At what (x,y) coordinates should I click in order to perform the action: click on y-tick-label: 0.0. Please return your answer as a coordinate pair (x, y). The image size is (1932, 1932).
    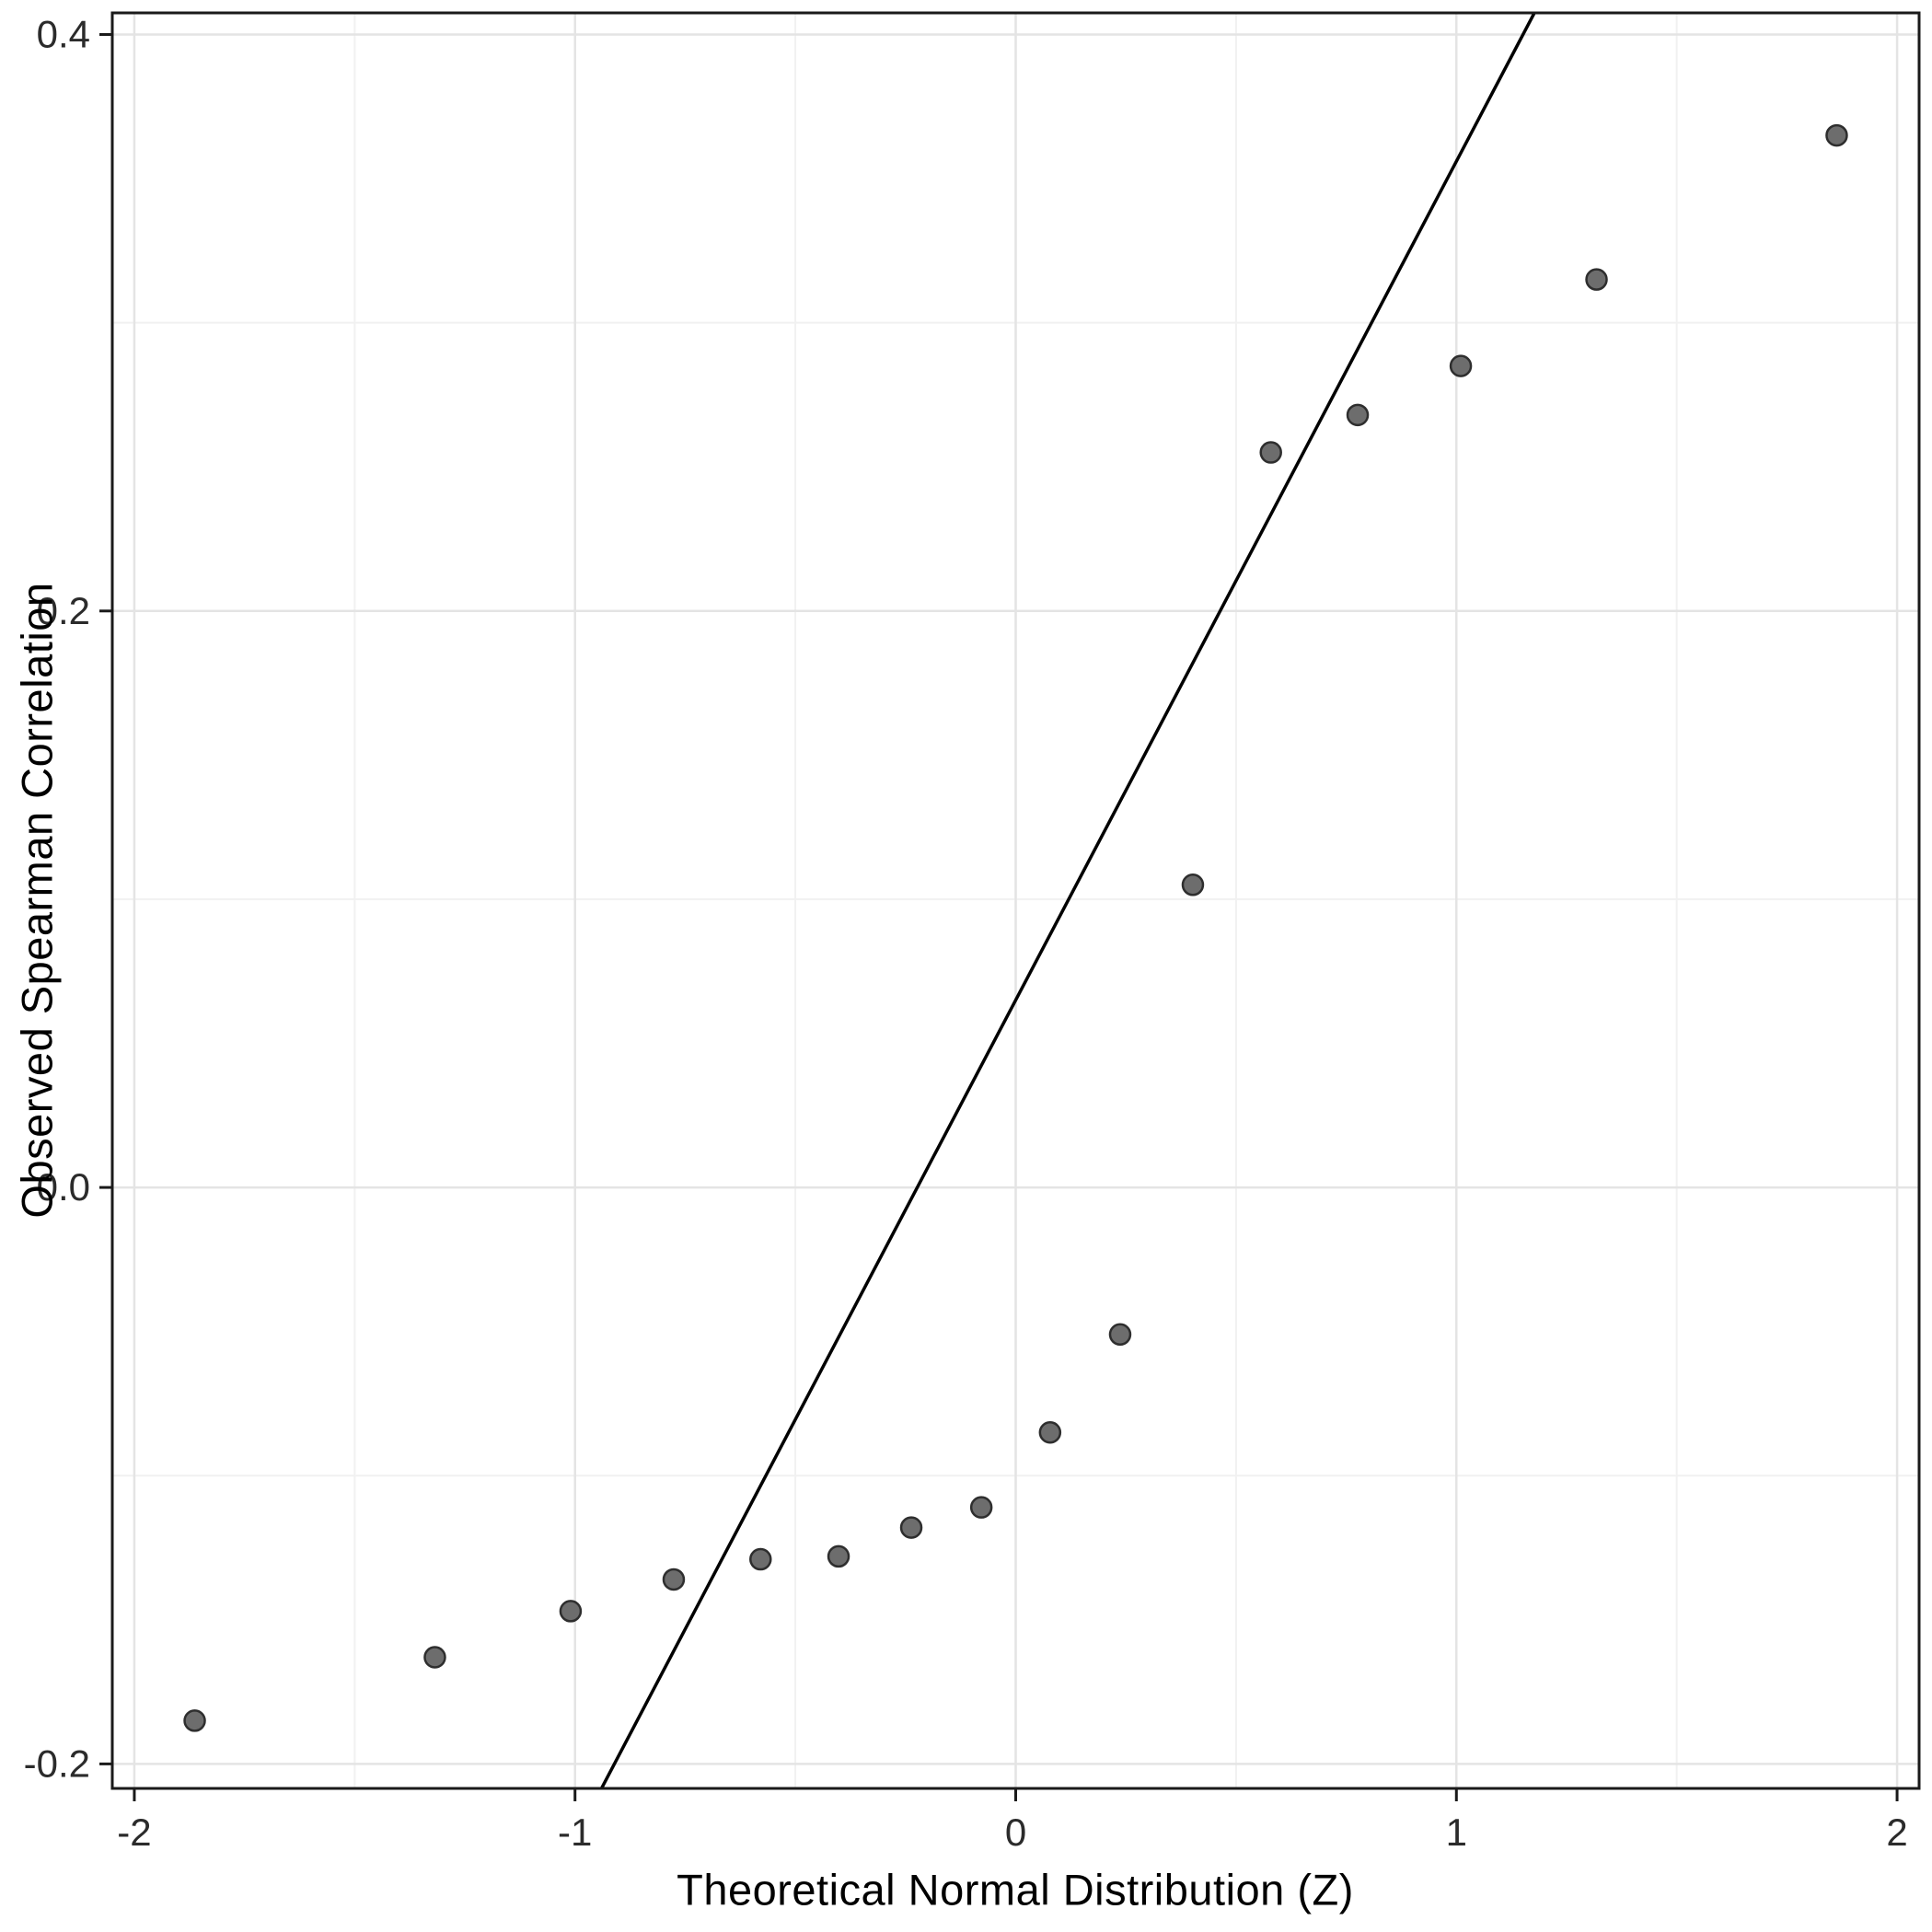
    Looking at the image, I should click on (64, 1187).